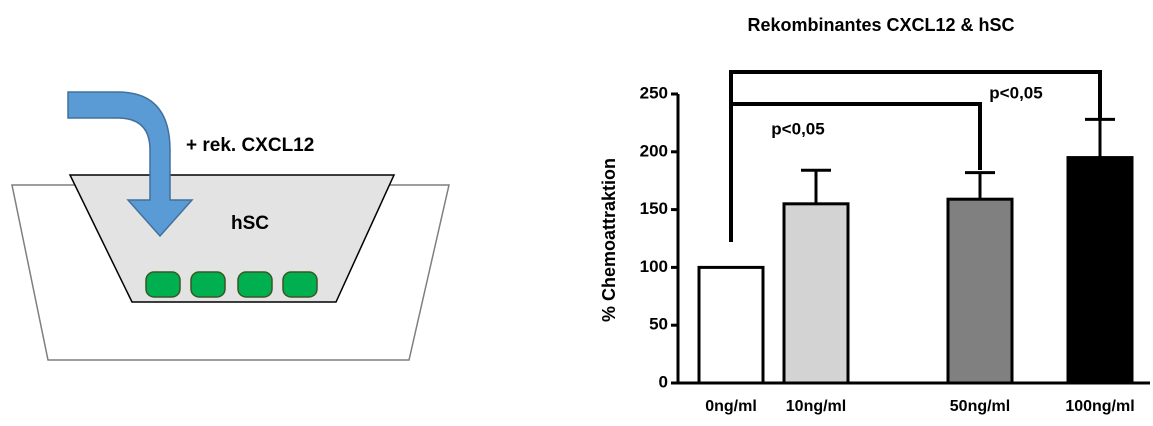 This screenshot has height=426, width=1153. What do you see at coordinates (816, 406) in the screenshot?
I see `x-tick-label: 10ng/ml` at bounding box center [816, 406].